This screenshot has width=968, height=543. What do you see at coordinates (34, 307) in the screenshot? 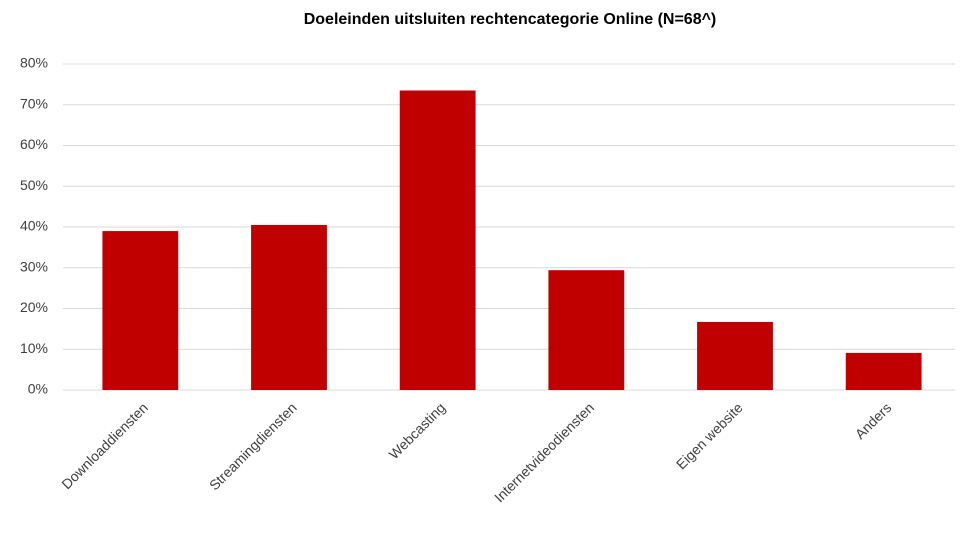
I see `y-tick-label: 20%` at bounding box center [34, 307].